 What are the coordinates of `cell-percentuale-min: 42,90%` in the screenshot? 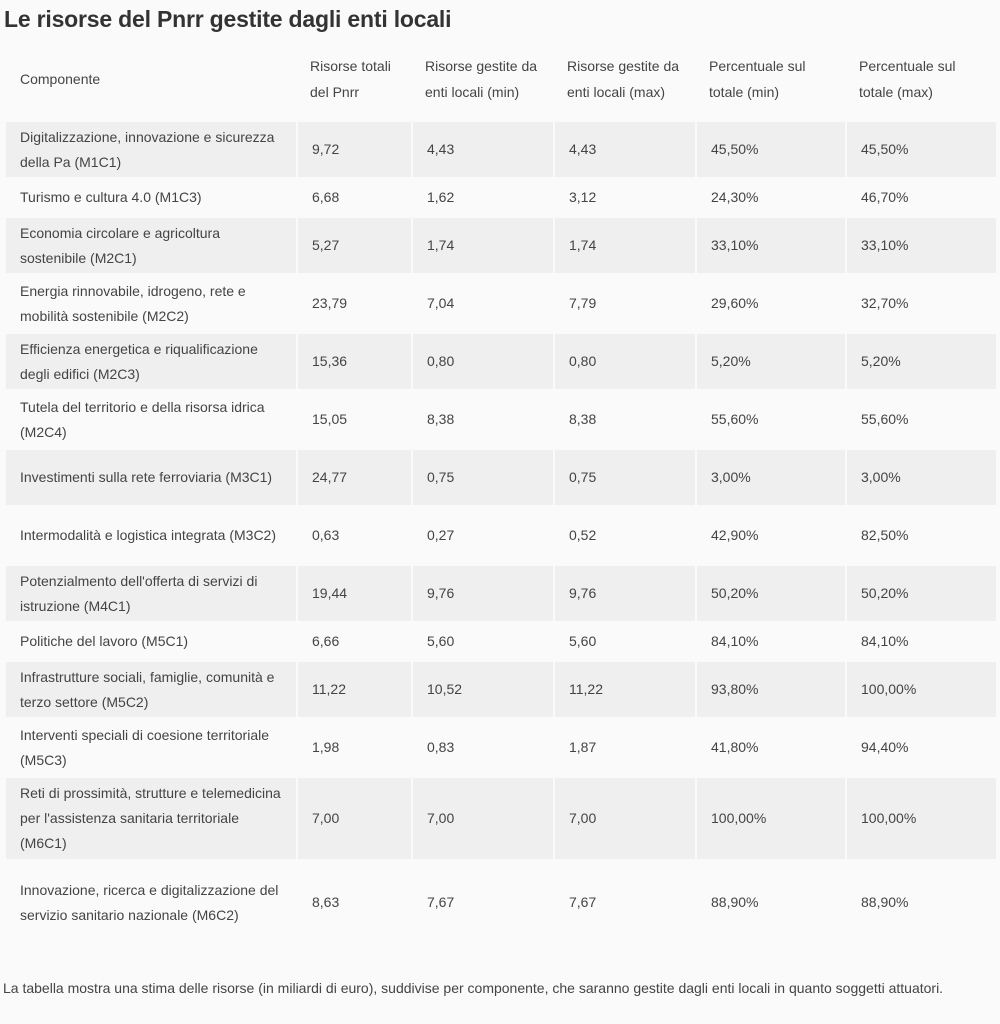 It's located at (770, 534).